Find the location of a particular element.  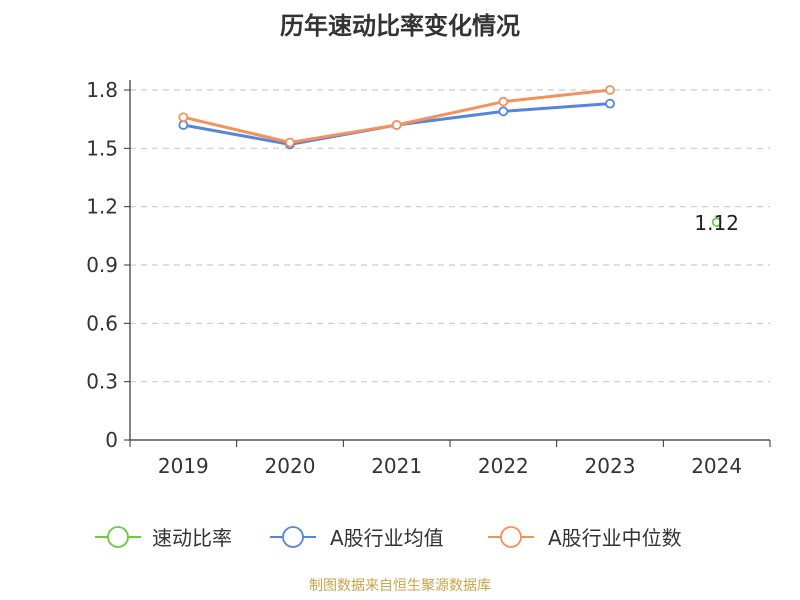

x-tick-label: 2024 is located at coordinates (716, 466).